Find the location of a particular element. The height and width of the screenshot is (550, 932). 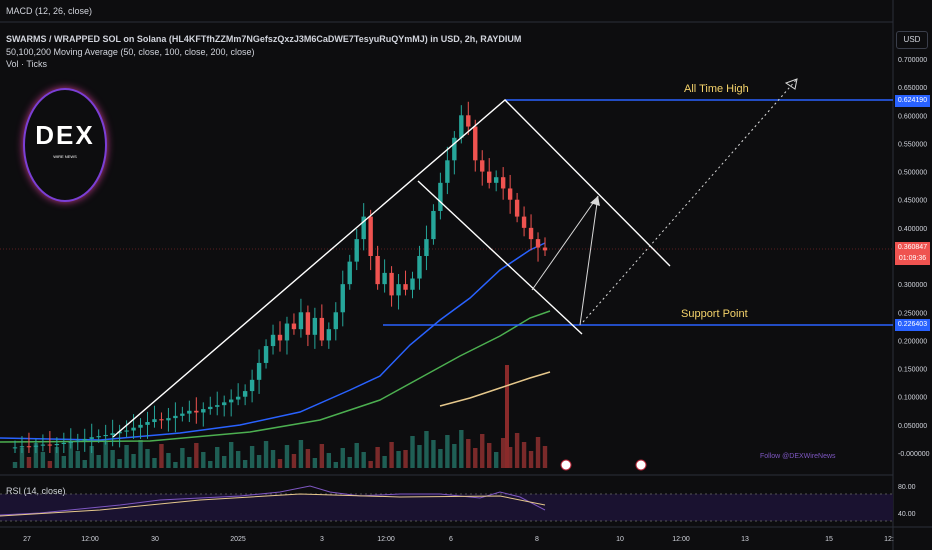

support-price-tag: 0.226403 is located at coordinates (912, 325).